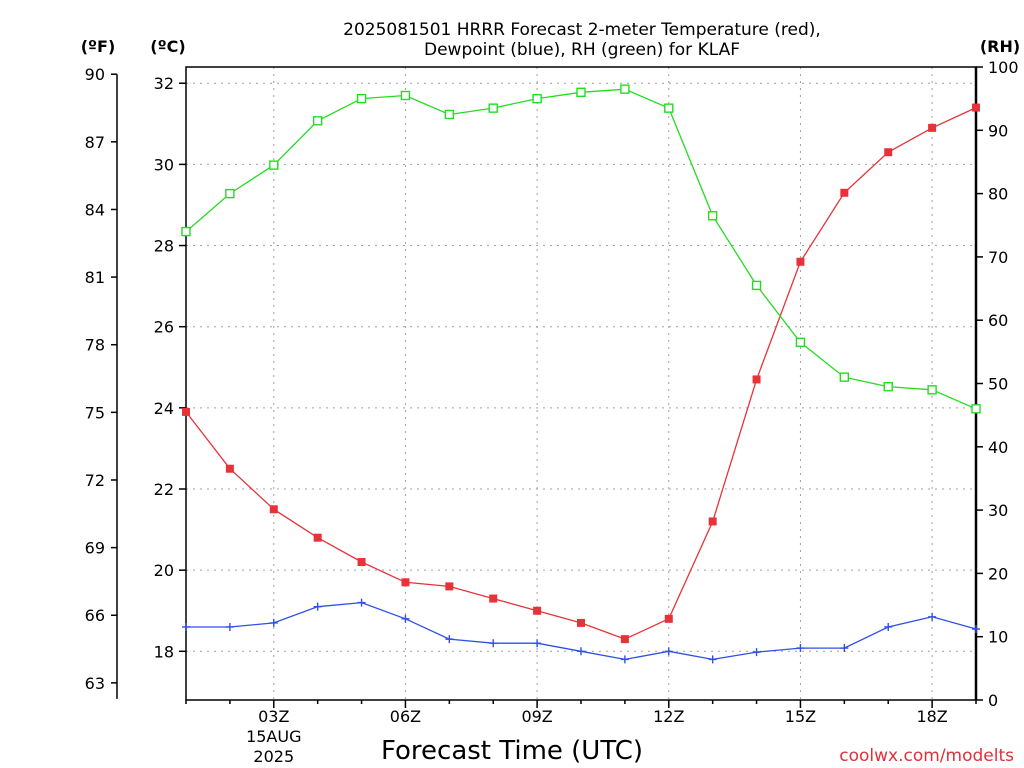 This screenshot has width=1024, height=768. I want to click on x-tick-label: 15Z, so click(800, 716).